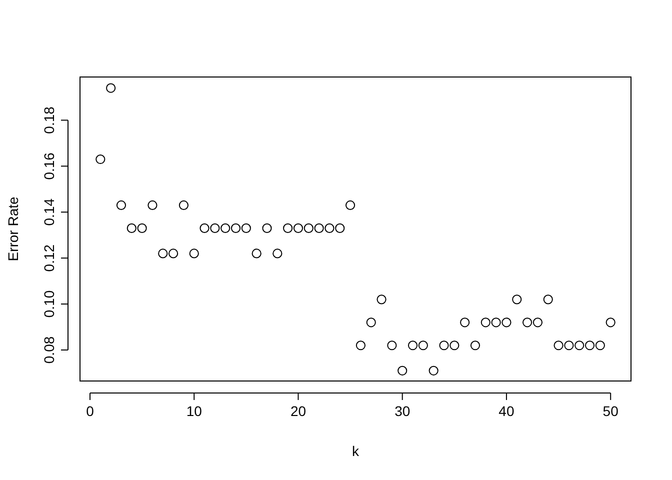 Image resolution: width=672 pixels, height=480 pixels. I want to click on y-axis-title: Error Rate, so click(13, 229).